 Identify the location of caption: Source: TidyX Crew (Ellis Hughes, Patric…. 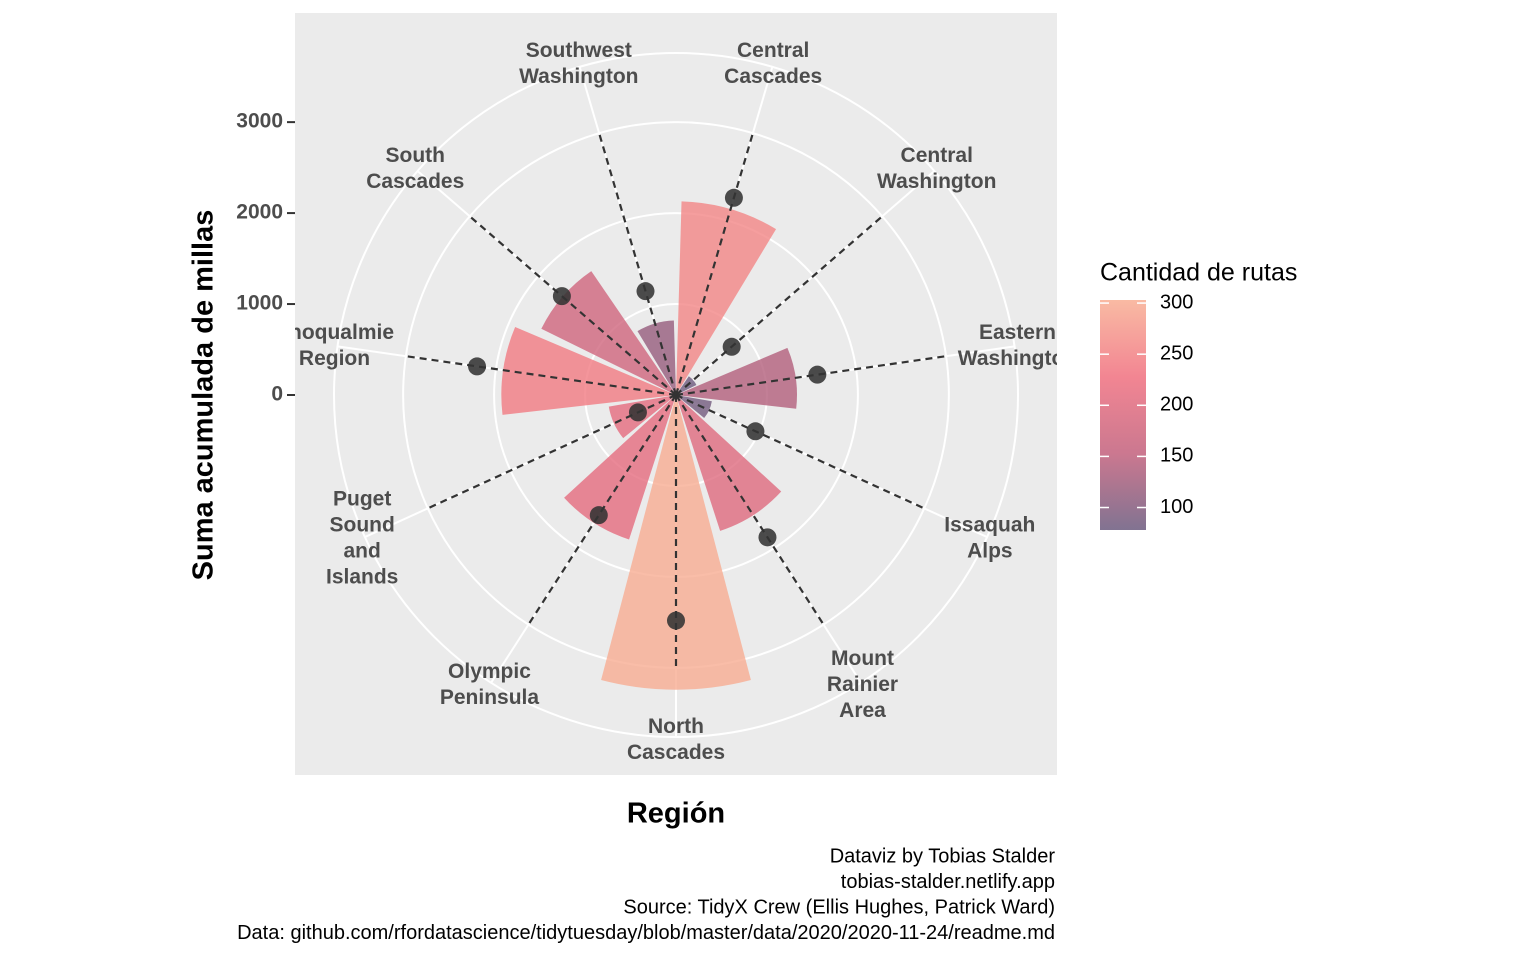
(839, 907).